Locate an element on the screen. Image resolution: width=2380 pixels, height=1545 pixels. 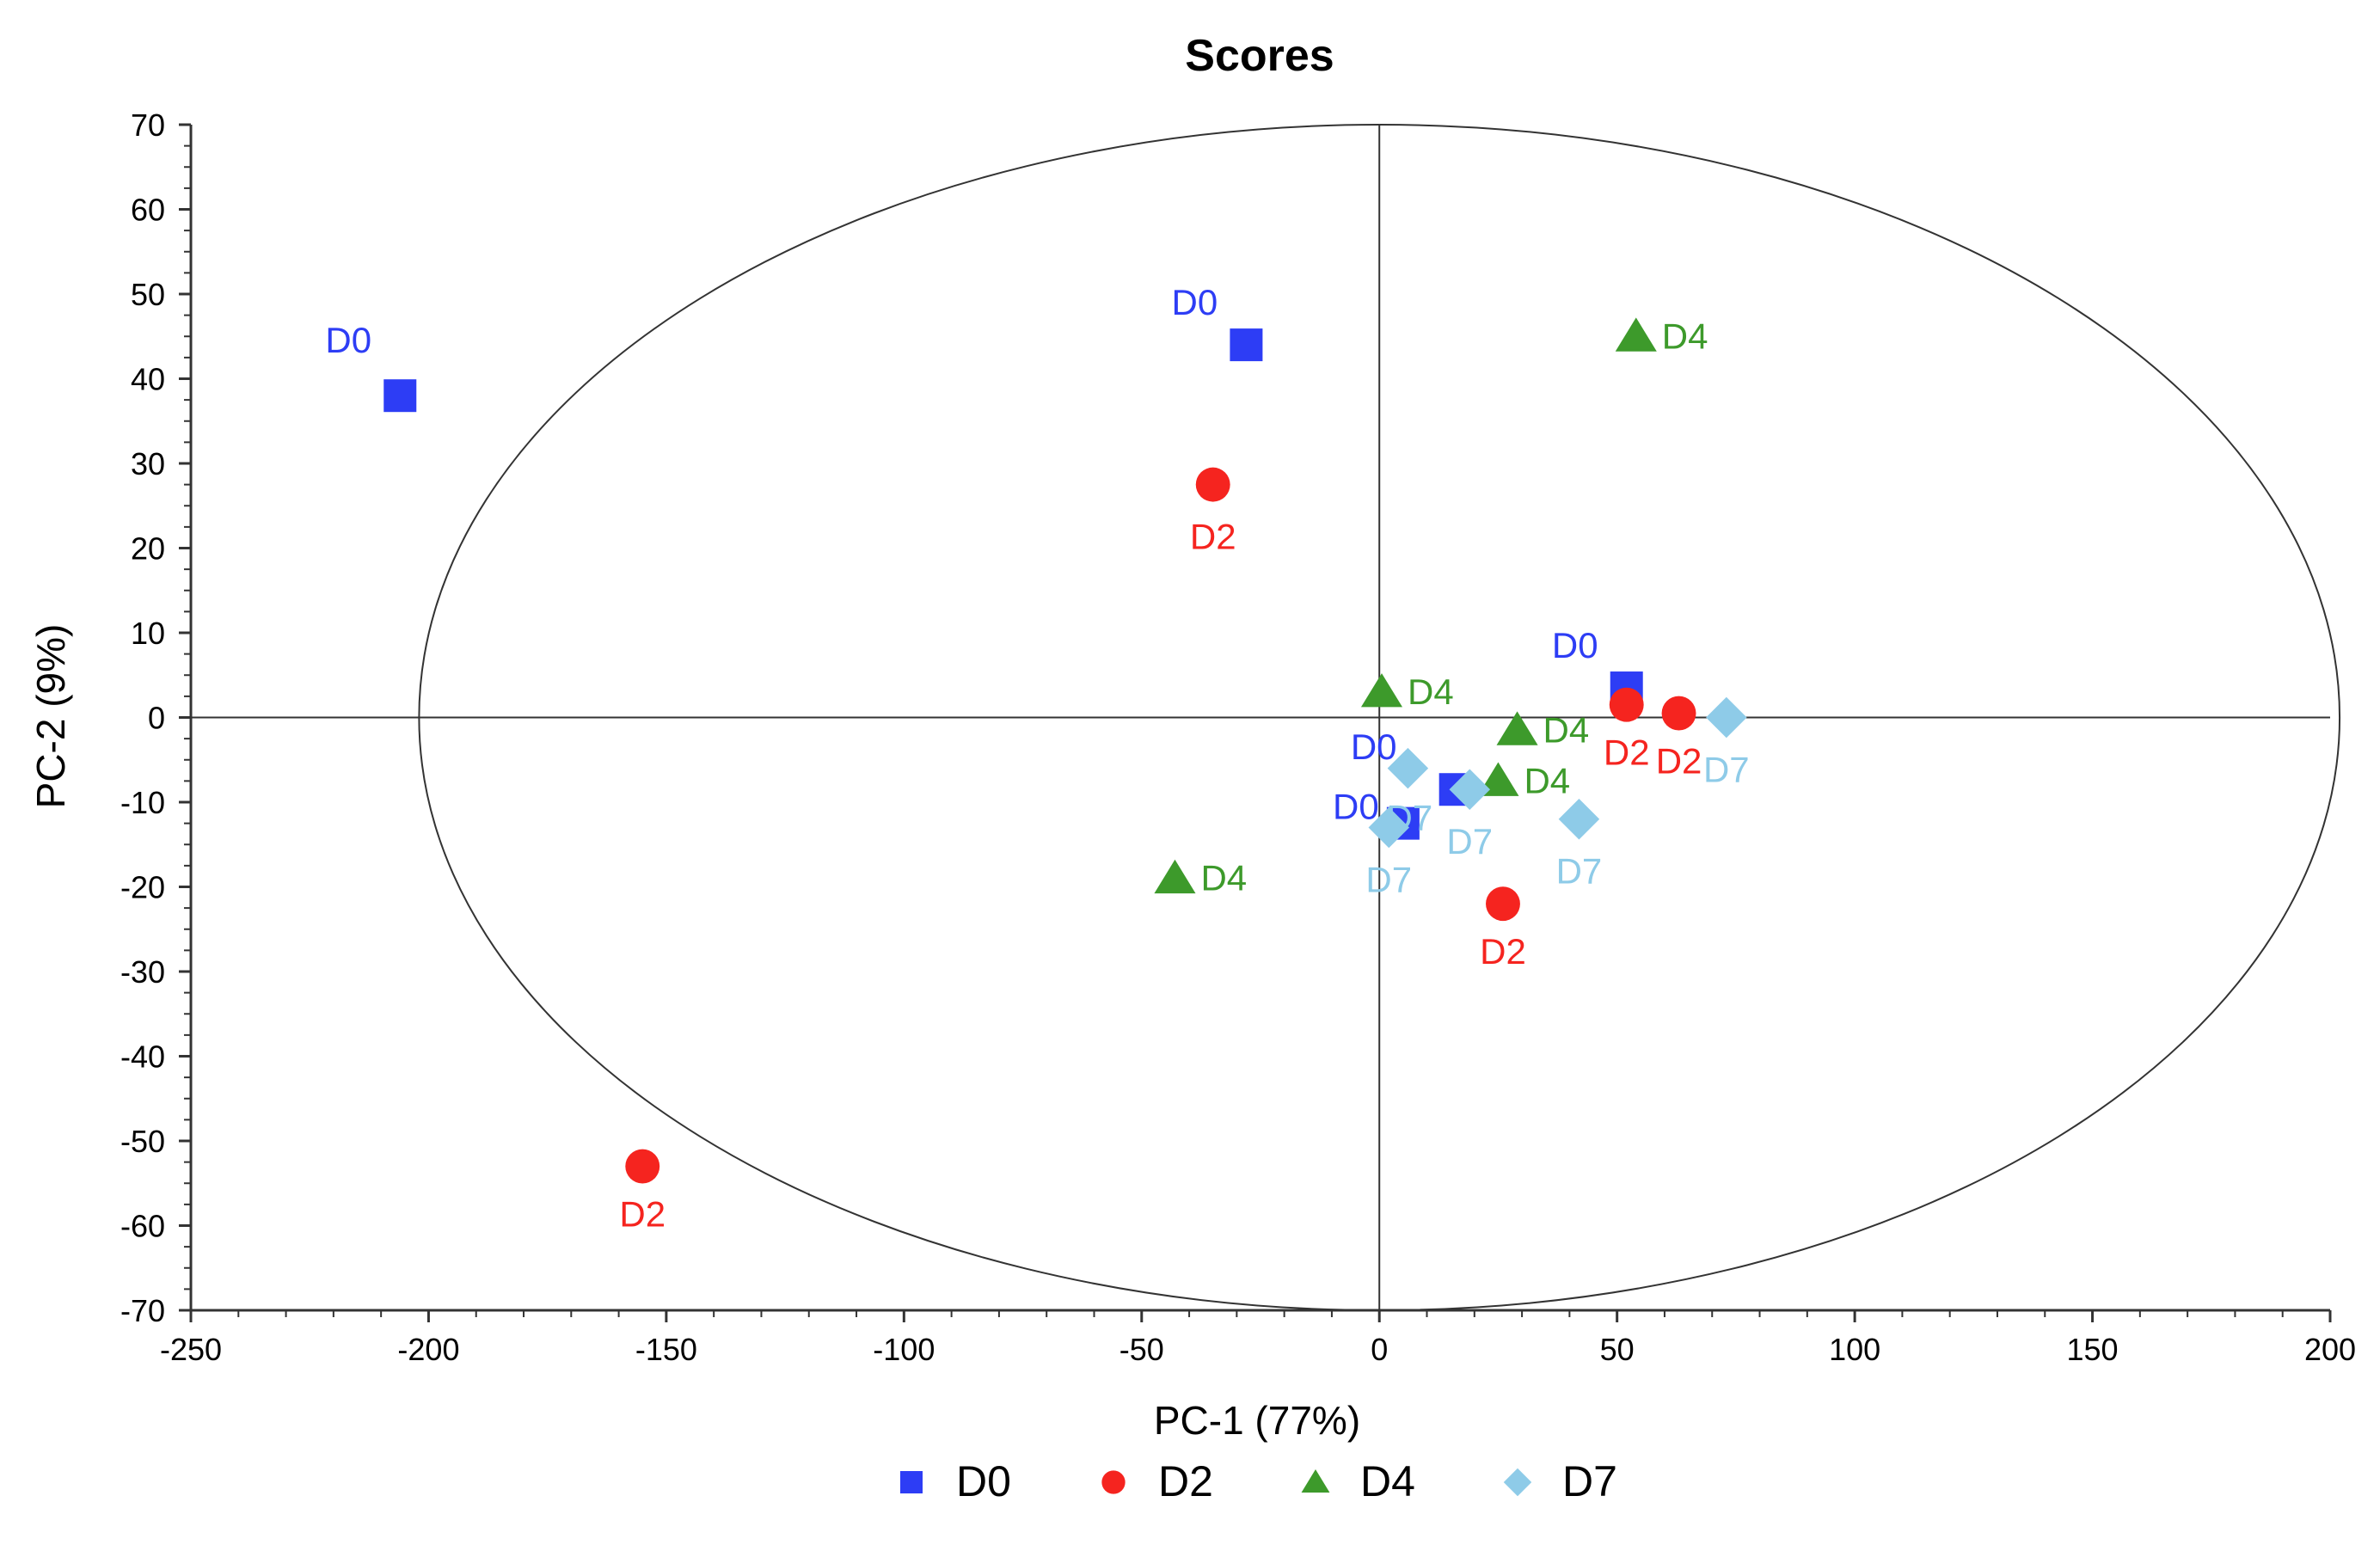
x-tick-label: -100 is located at coordinates (904, 1349).